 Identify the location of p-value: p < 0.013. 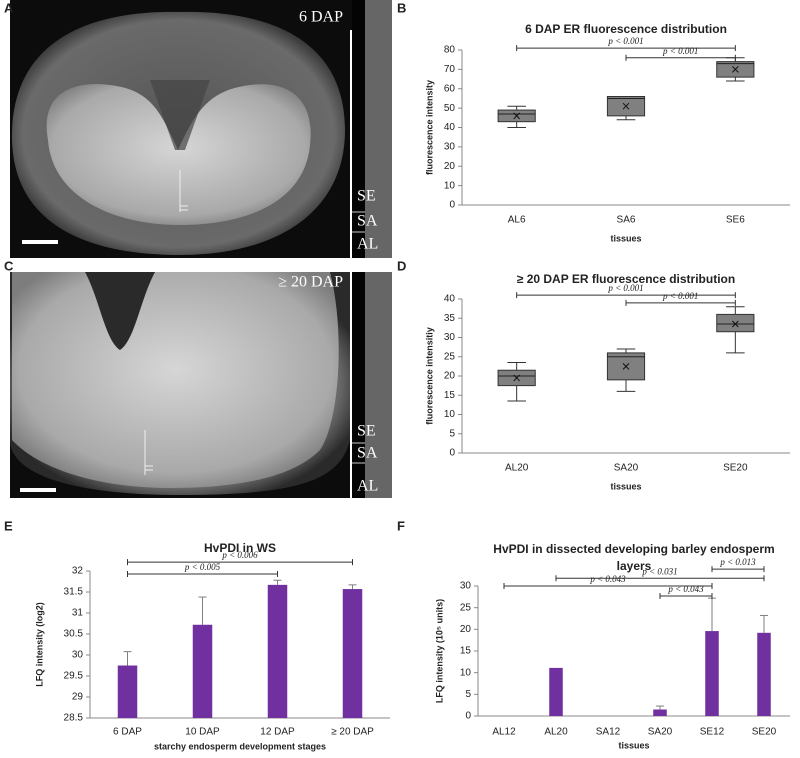
(737, 562).